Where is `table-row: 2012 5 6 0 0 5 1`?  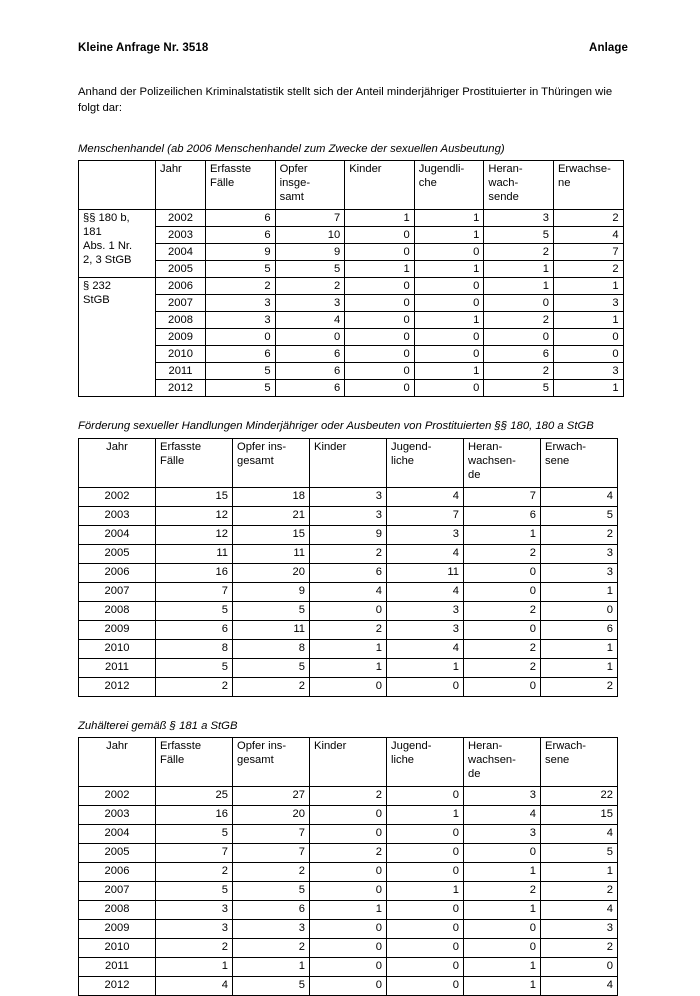 table-row: 2012 5 6 0 0 5 1 is located at coordinates (351, 388).